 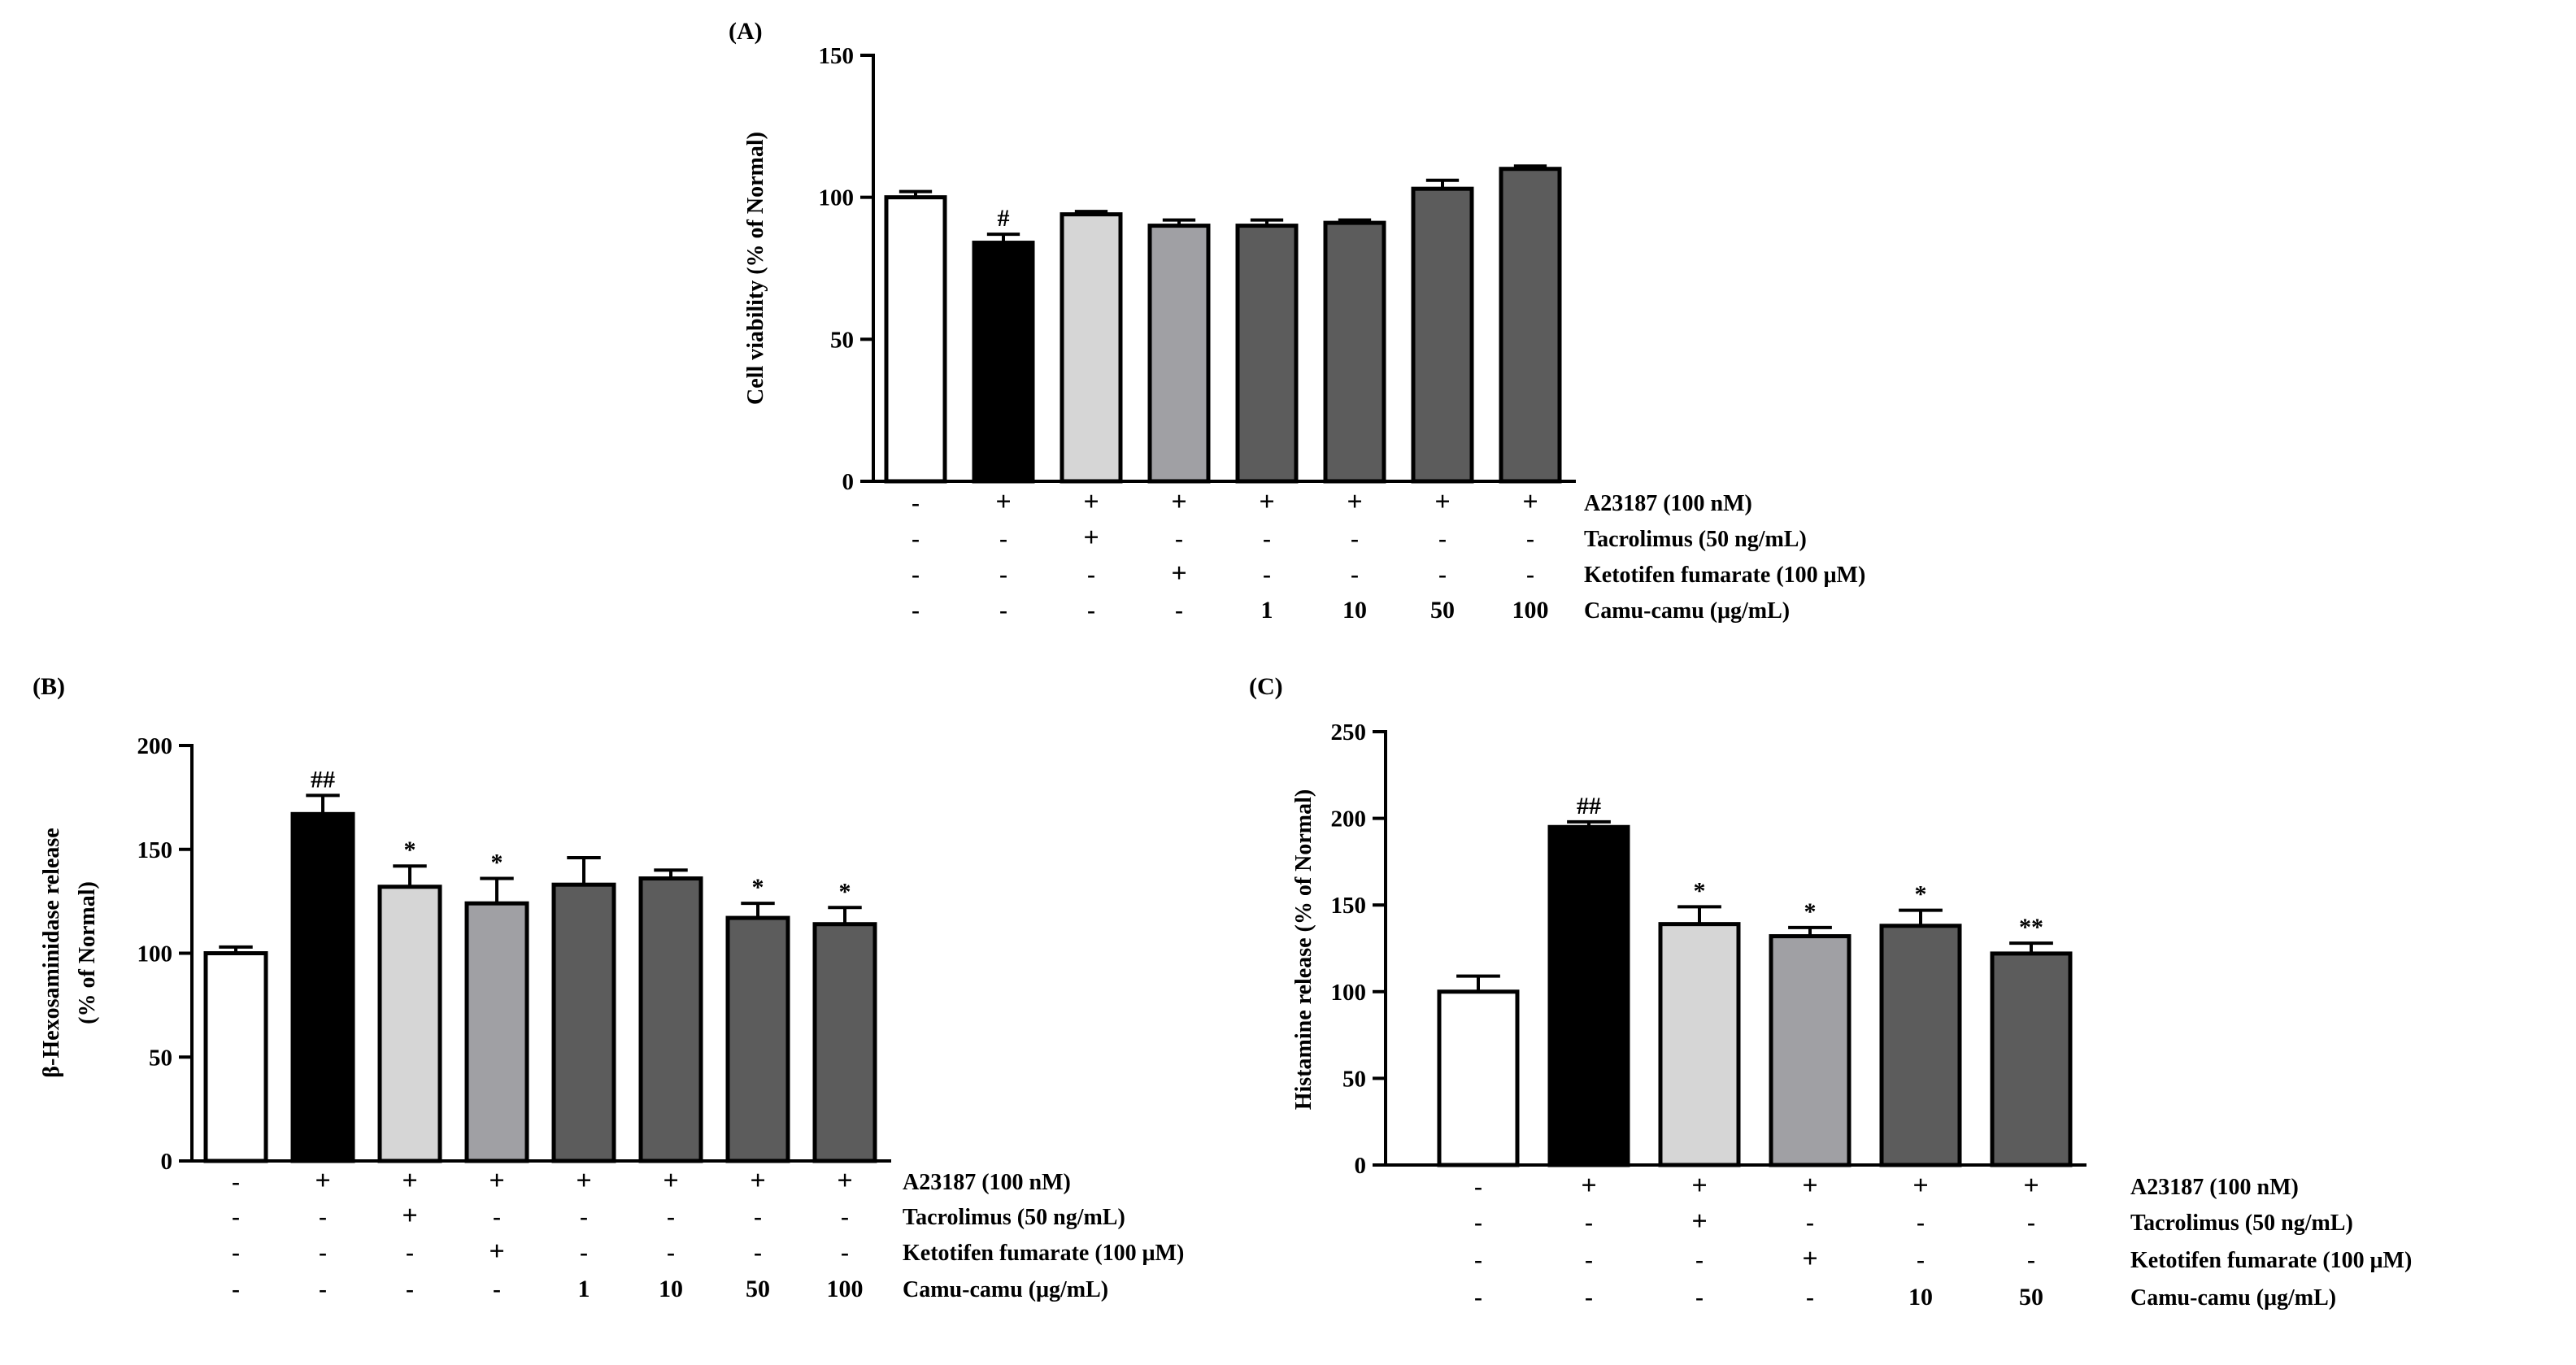 What do you see at coordinates (1004, 219) in the screenshot?
I see `significance-marker-2: #` at bounding box center [1004, 219].